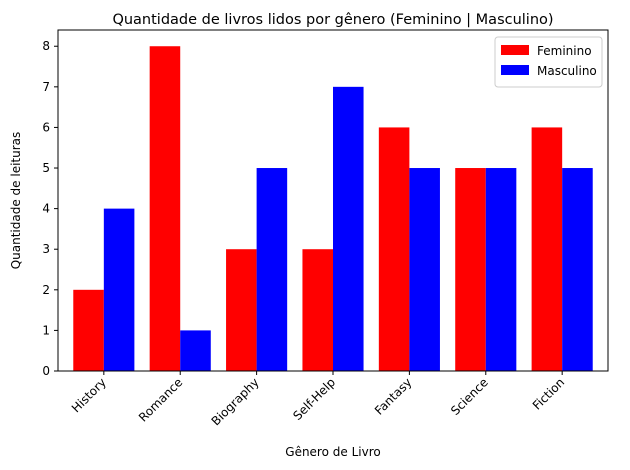 This screenshot has height=470, width=630. Describe the element at coordinates (46, 46) in the screenshot. I see `y-tick-label: 8` at that location.